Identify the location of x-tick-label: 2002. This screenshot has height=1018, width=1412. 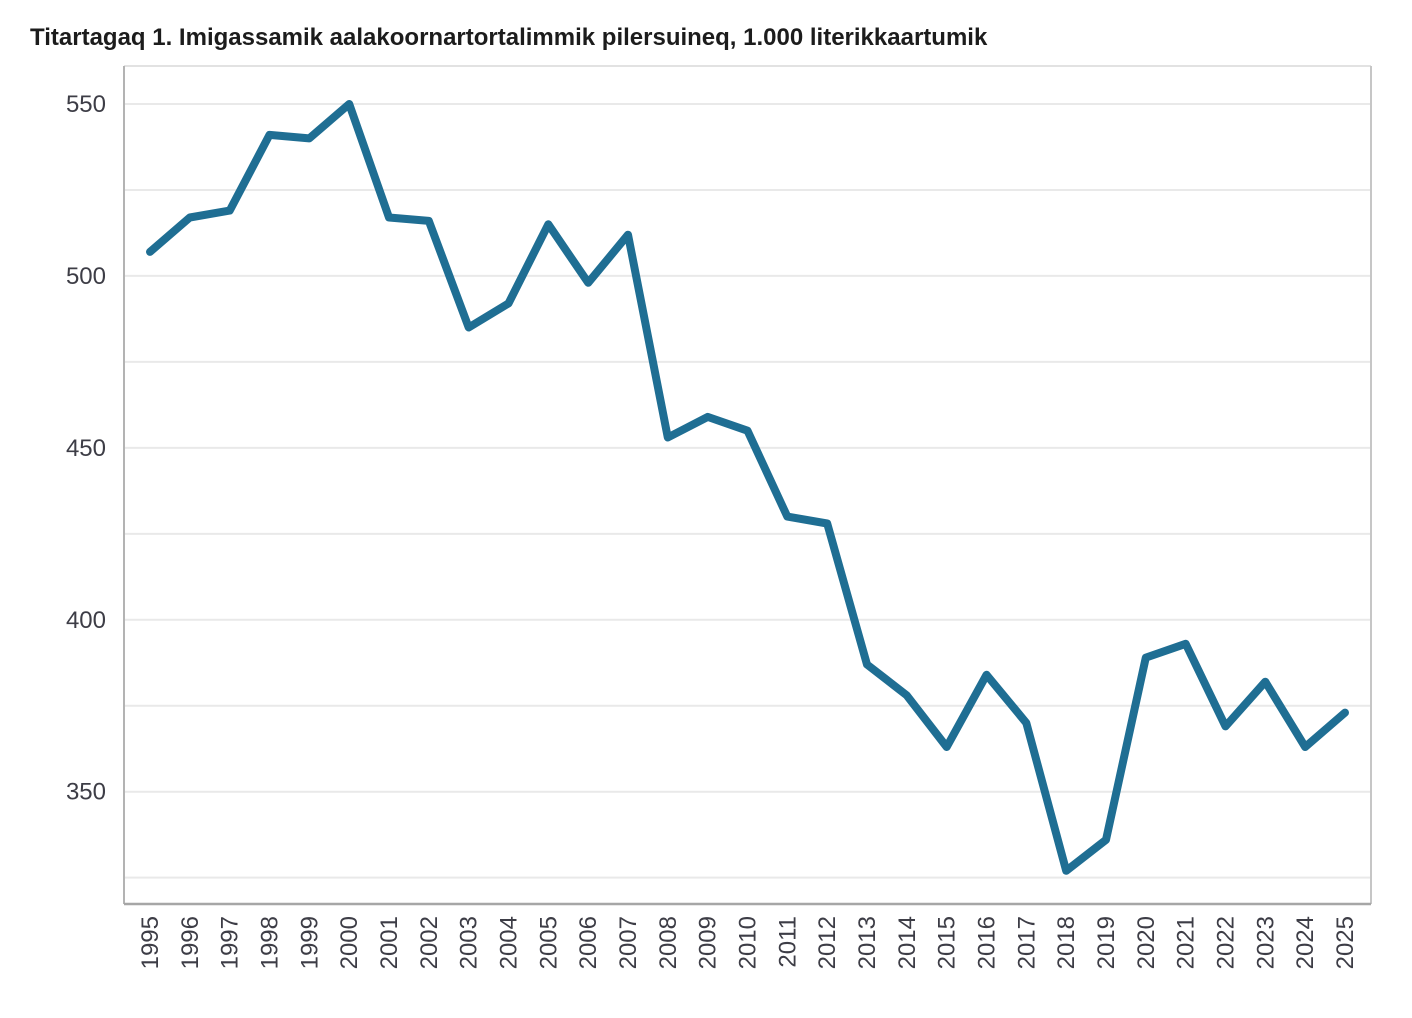
(429, 942).